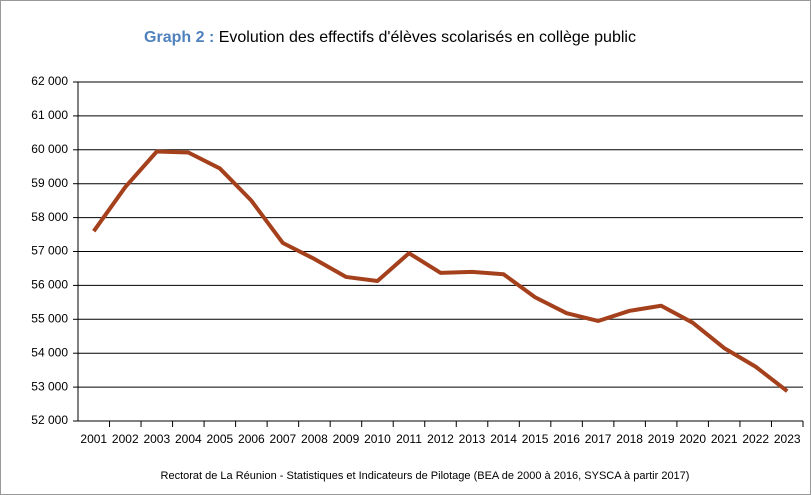 The height and width of the screenshot is (495, 811). What do you see at coordinates (472, 439) in the screenshot?
I see `x-tick-label: 2013` at bounding box center [472, 439].